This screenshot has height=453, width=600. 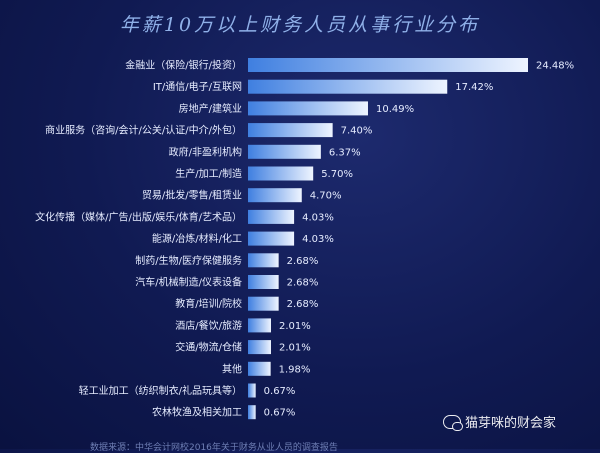 I want to click on watermark-text: 猫芽咪的财会家, so click(x=511, y=423).